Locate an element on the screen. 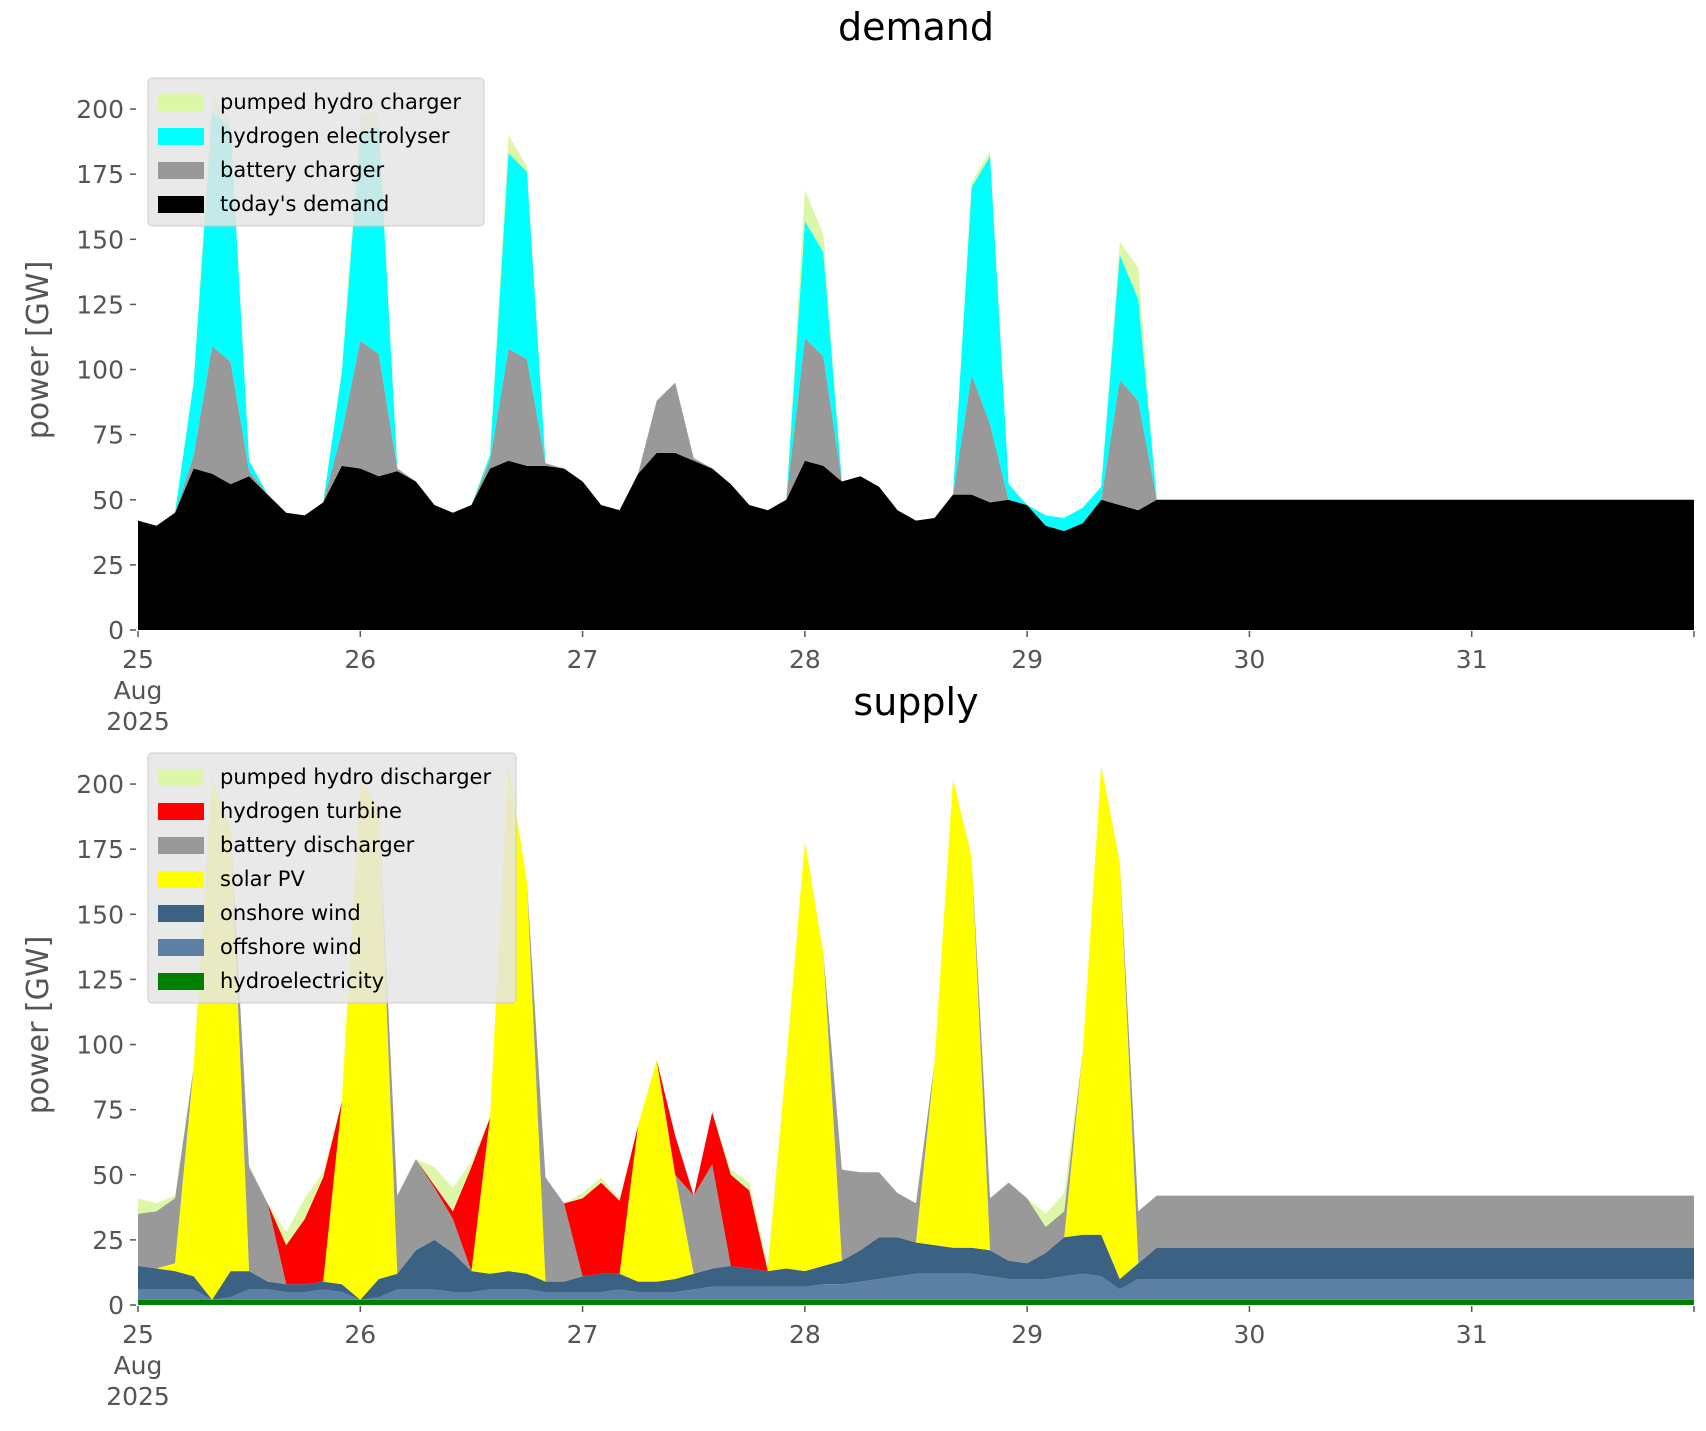  area-hydroelectricity is located at coordinates (916, 1302).